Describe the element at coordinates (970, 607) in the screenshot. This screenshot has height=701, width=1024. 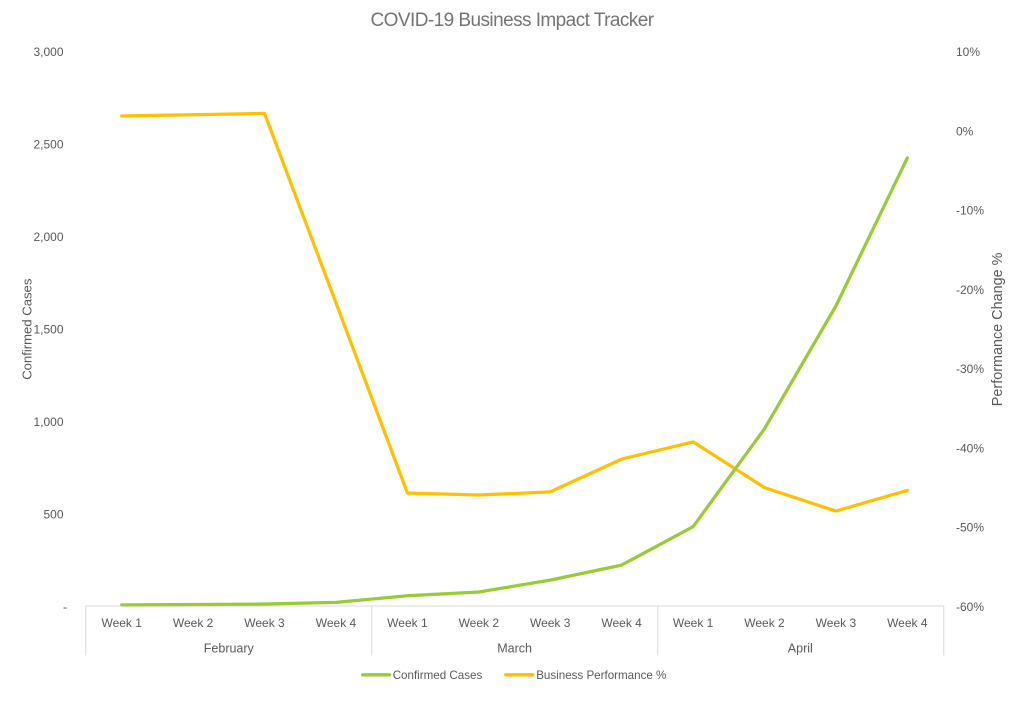
I see `svg-text: -60%` at that location.